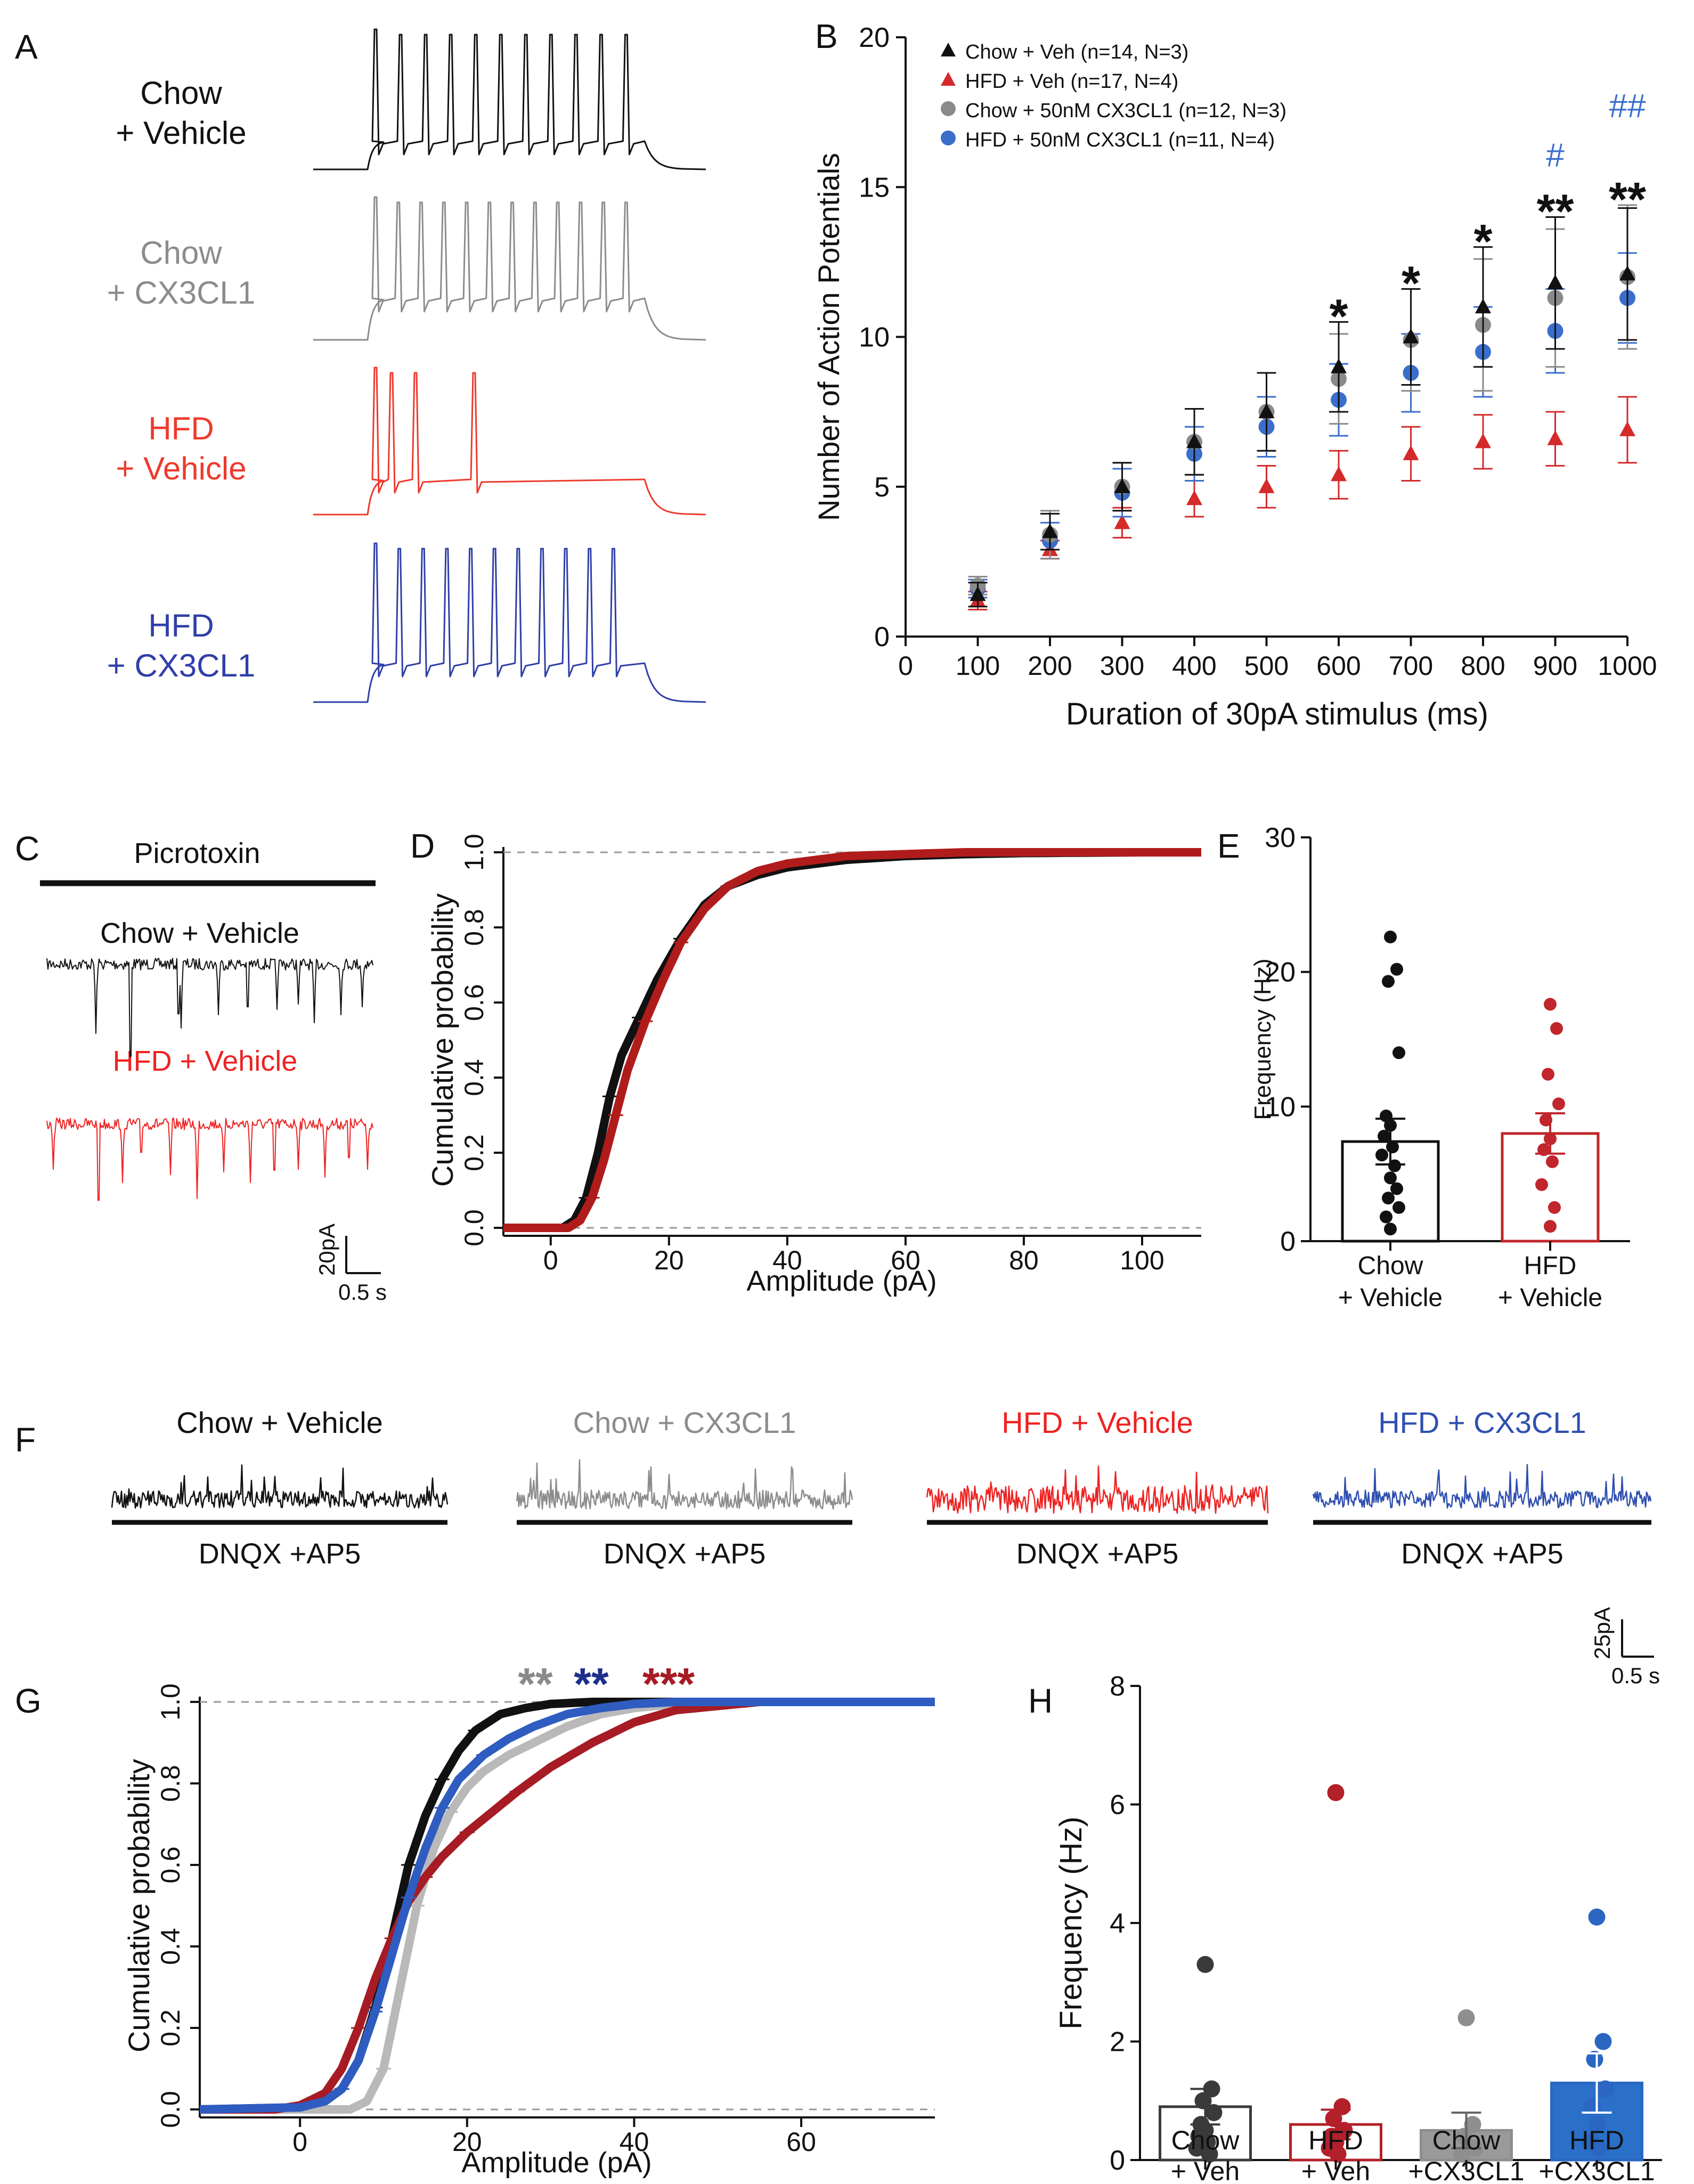  Describe the element at coordinates (442, 1040) in the screenshot. I see `y-axis-label: Cumulative probability` at that location.